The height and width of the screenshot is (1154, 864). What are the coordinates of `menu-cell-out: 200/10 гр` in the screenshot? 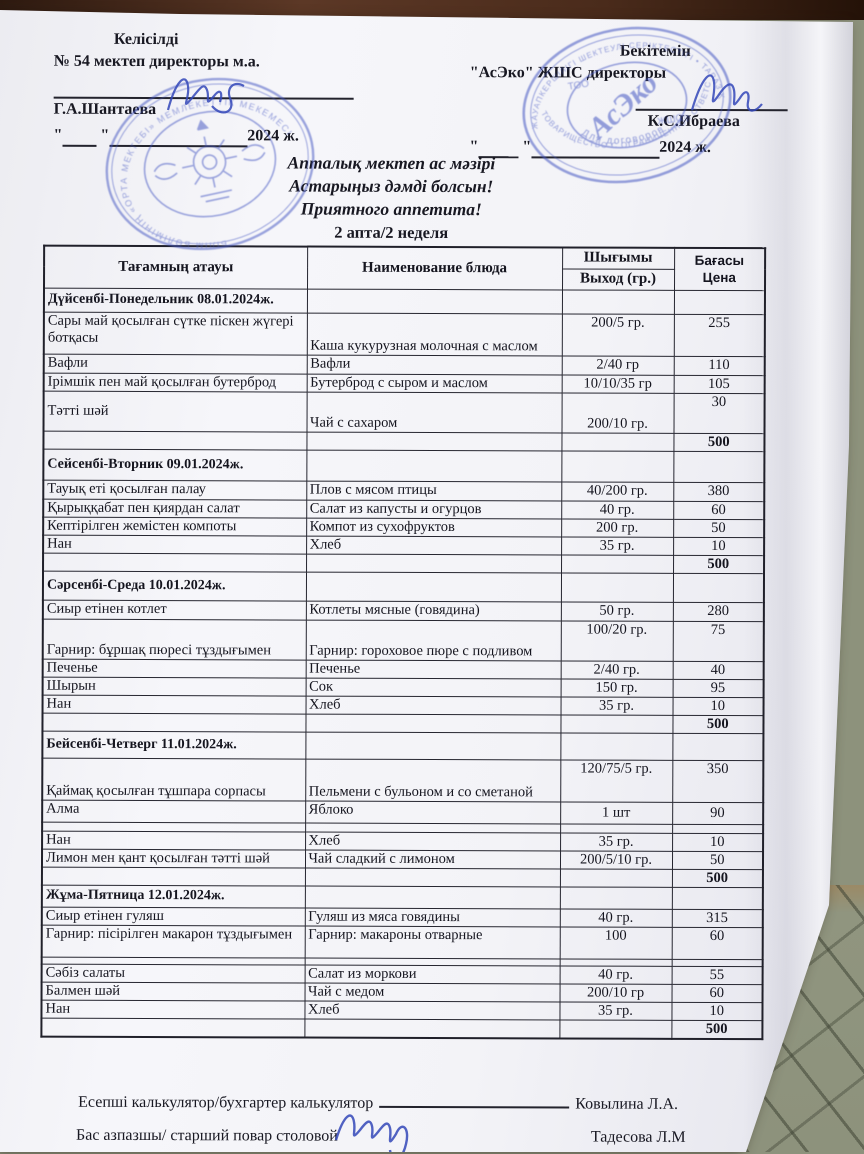 It's located at (615, 992).